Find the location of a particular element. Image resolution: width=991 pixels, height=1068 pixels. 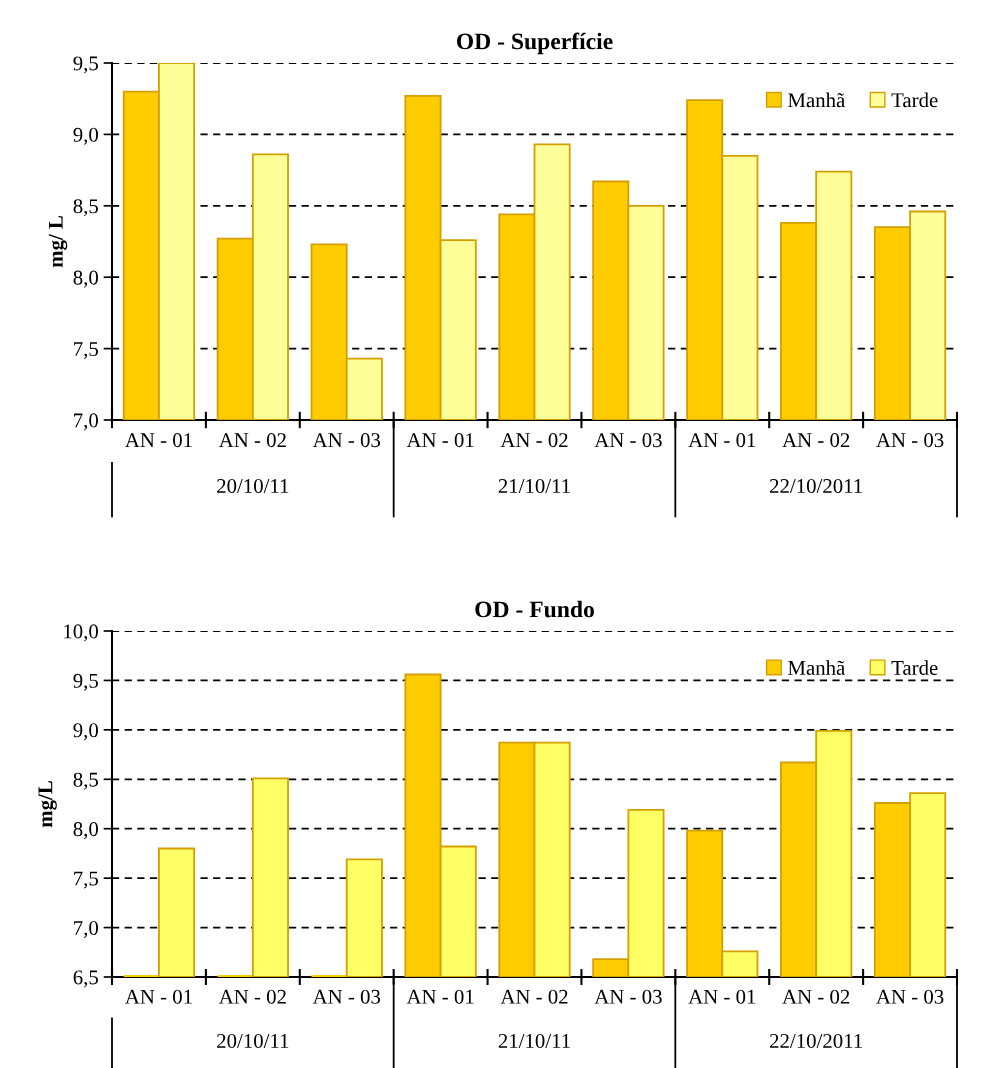

y-tick-label: 6,5 is located at coordinates (85, 979).